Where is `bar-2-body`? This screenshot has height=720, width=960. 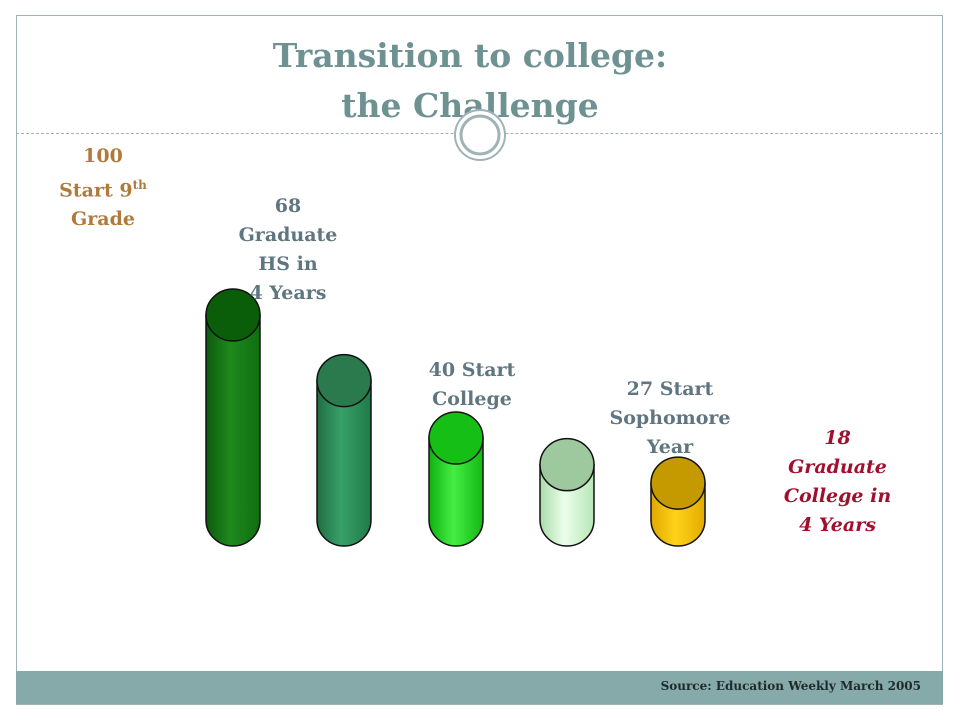
bar-2-body is located at coordinates (344, 463).